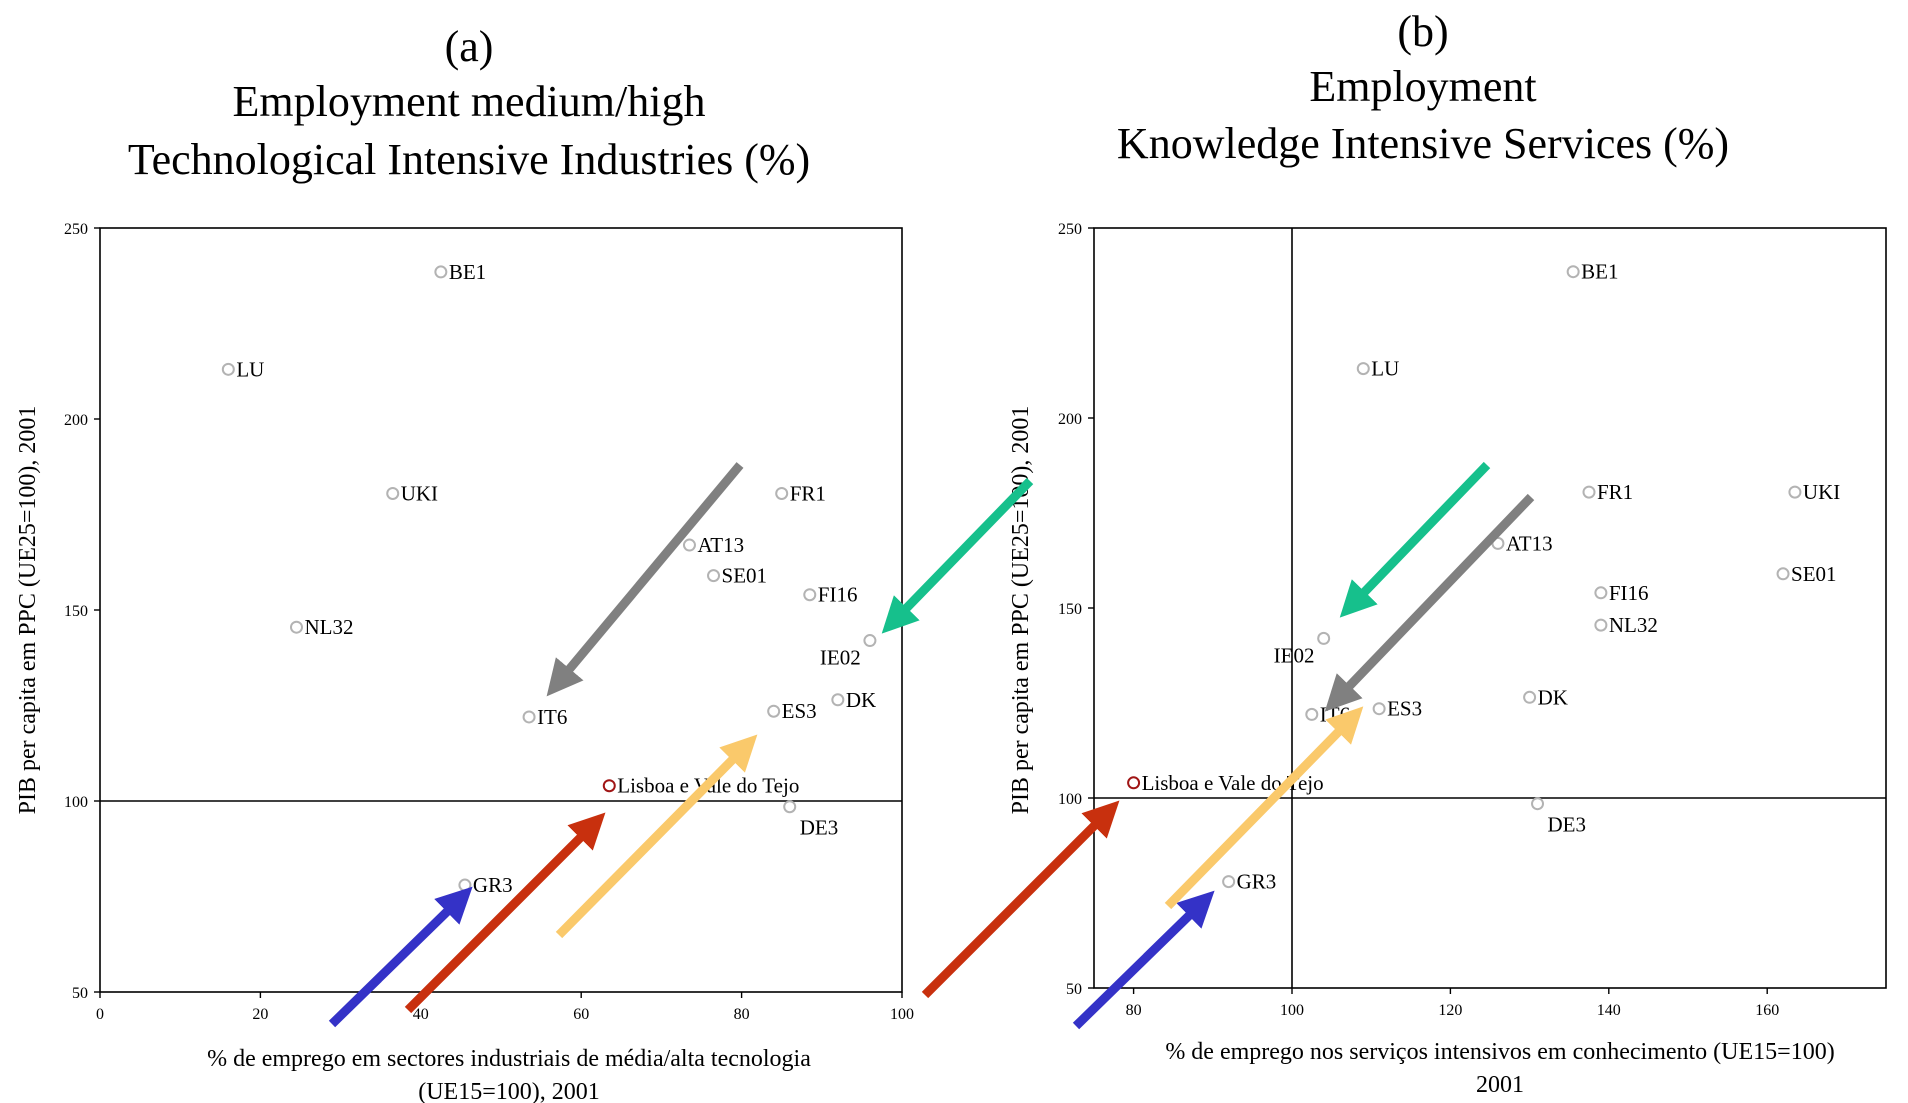 The image size is (1908, 1103). Describe the element at coordinates (400, 957) in the screenshot. I see `arrow-blue-panel-a` at that location.